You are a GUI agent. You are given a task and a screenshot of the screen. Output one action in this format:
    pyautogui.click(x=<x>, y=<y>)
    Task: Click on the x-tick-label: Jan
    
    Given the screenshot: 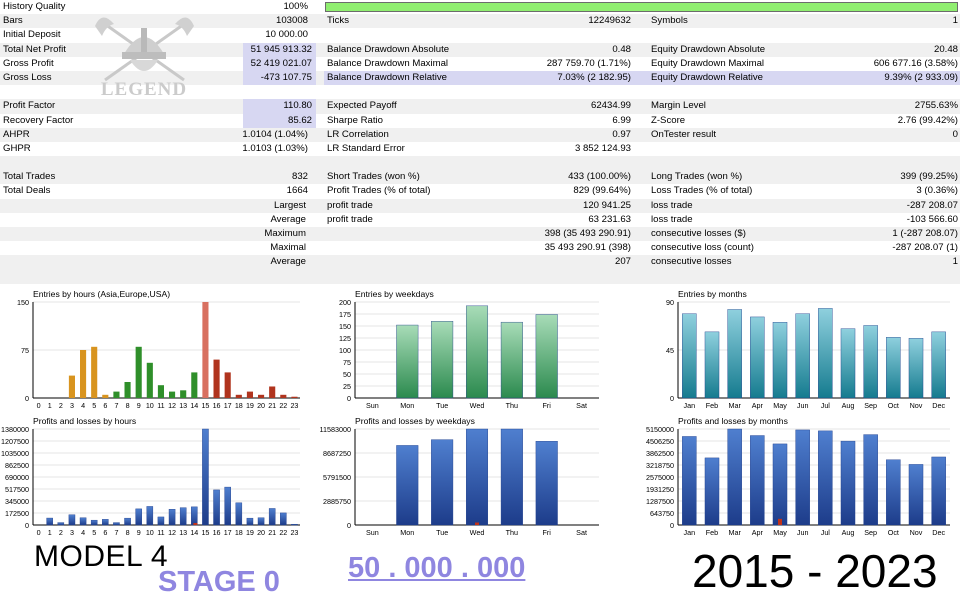 What is the action you would take?
    pyautogui.click(x=690, y=405)
    